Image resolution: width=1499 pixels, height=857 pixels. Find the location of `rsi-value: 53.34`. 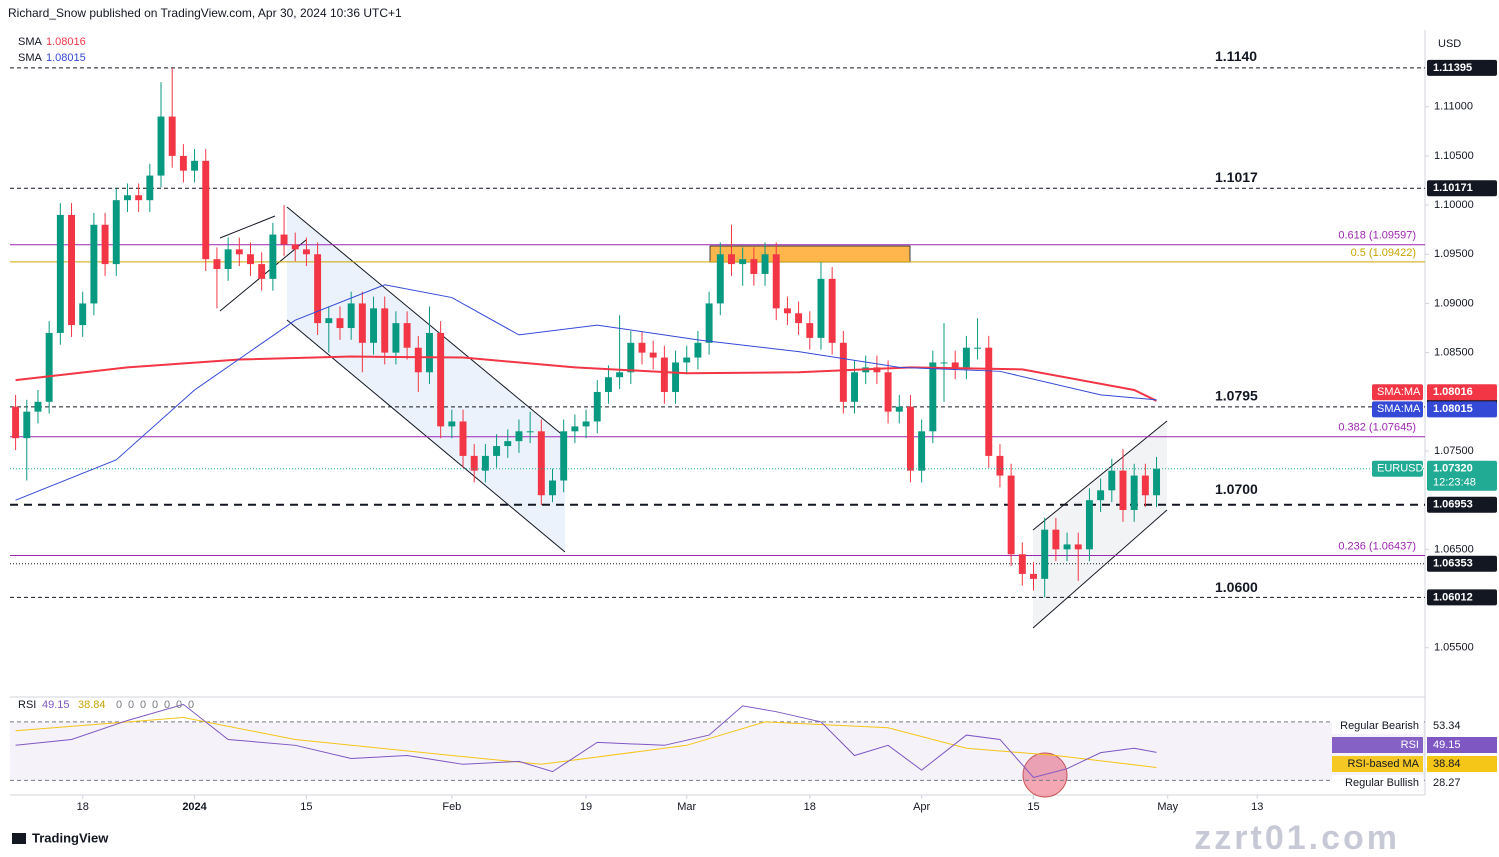

rsi-value: 53.34 is located at coordinates (1447, 726).